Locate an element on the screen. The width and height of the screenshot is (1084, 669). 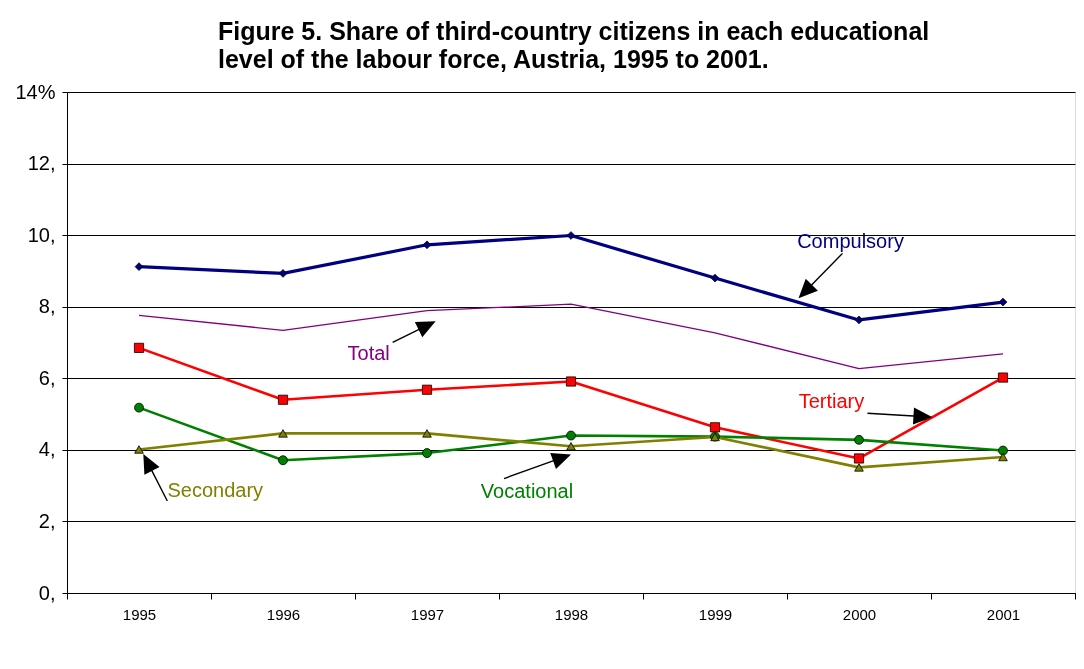
text: Compulsory is located at coordinates (850, 241).